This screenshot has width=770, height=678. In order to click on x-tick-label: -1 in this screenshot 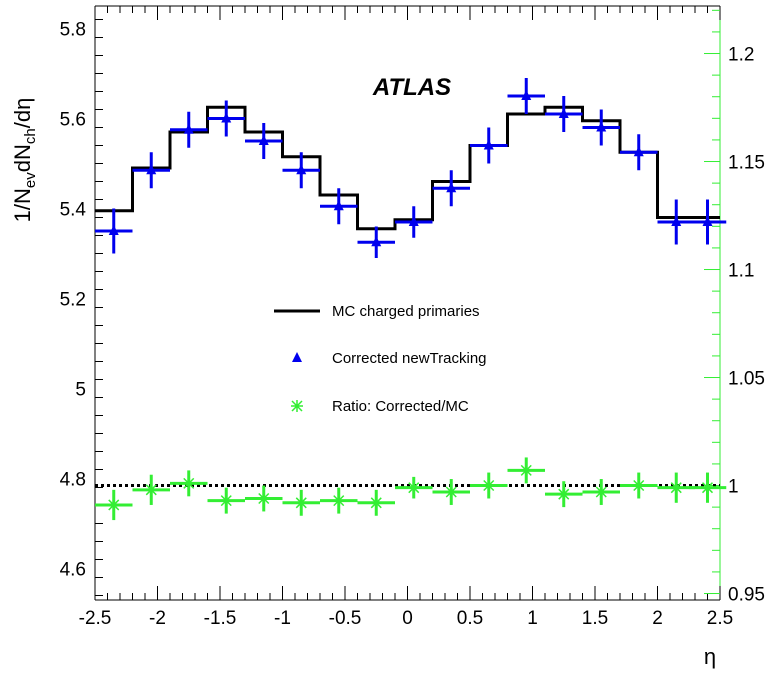, I will do `click(282, 618)`.